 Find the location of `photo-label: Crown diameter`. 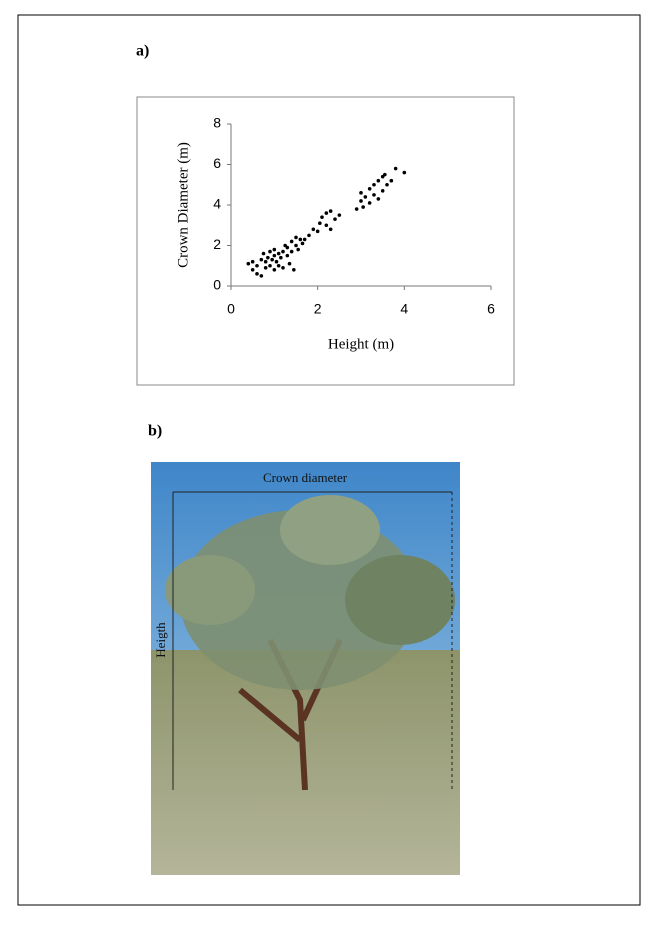

photo-label: Crown diameter is located at coordinates (305, 477).